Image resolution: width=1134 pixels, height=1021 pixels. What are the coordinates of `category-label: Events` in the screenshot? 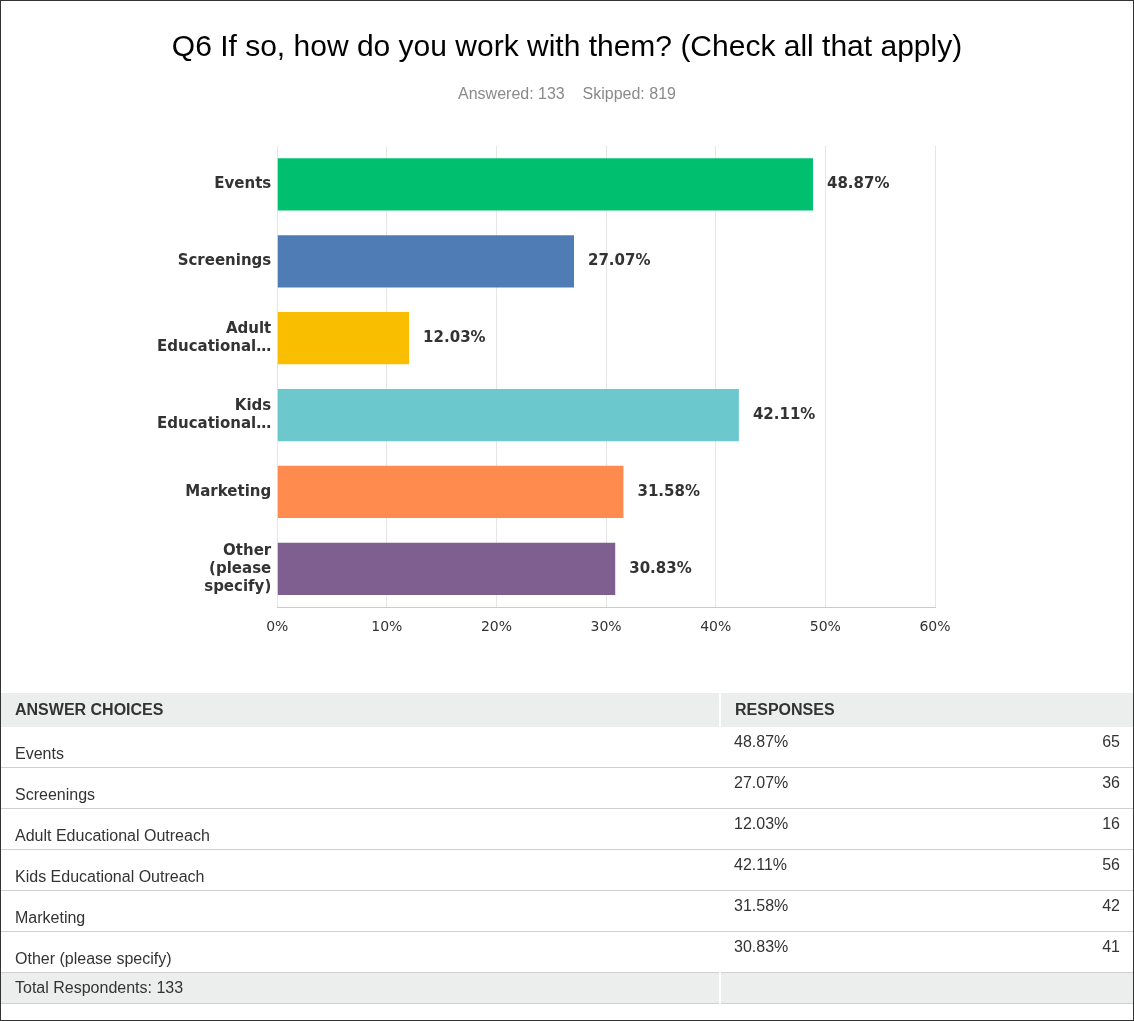 It's located at (360, 747).